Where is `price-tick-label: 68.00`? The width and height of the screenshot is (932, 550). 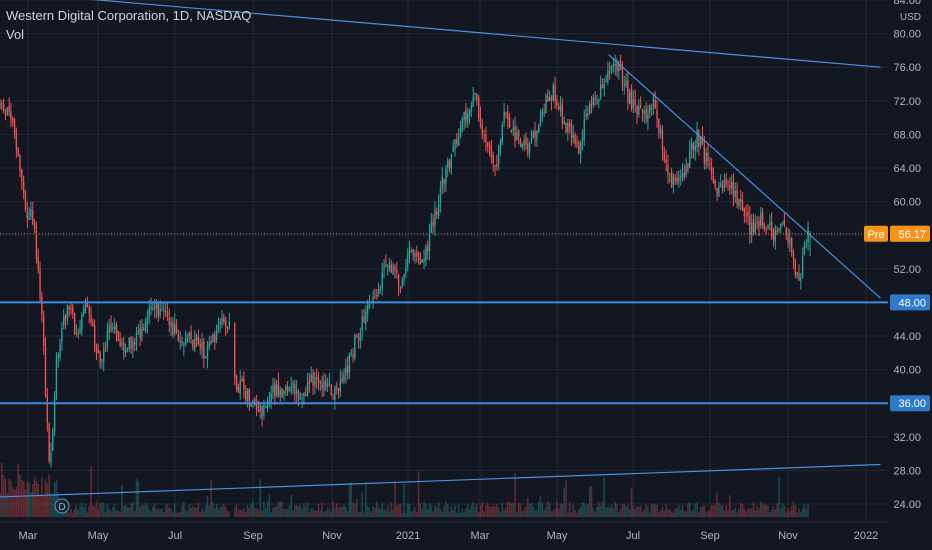 price-tick-label: 68.00 is located at coordinates (907, 135).